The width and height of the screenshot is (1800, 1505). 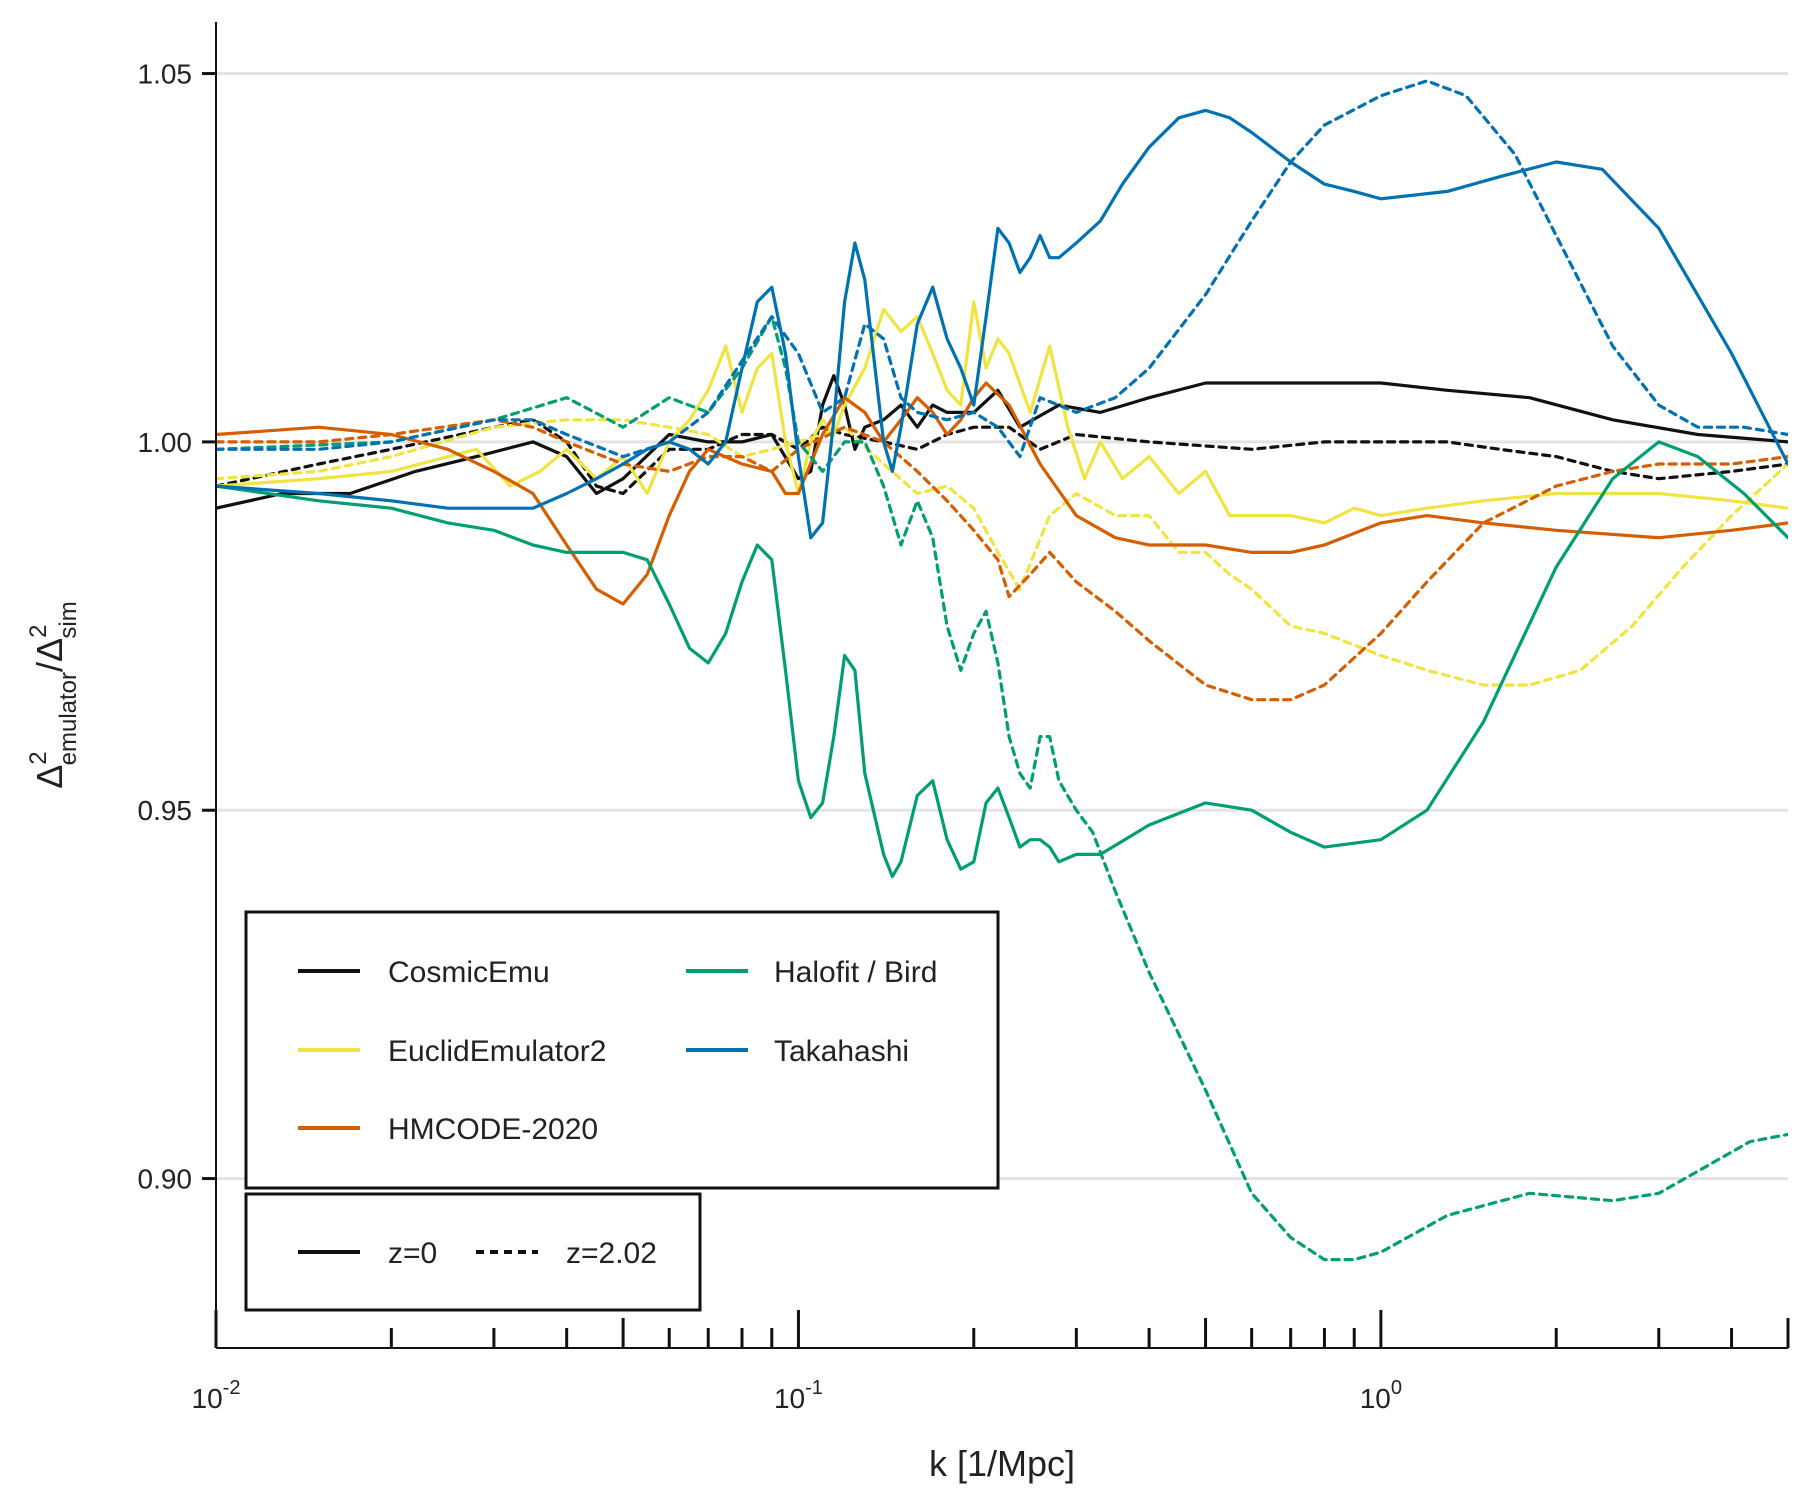 I want to click on legend-label-cosmicemu: CosmicEmu, so click(x=469, y=972).